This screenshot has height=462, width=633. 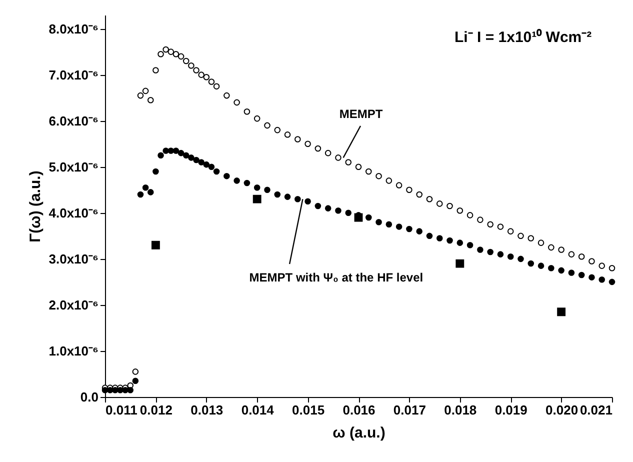 What do you see at coordinates (258, 410) in the screenshot?
I see `x-tick-label: 0.014` at bounding box center [258, 410].